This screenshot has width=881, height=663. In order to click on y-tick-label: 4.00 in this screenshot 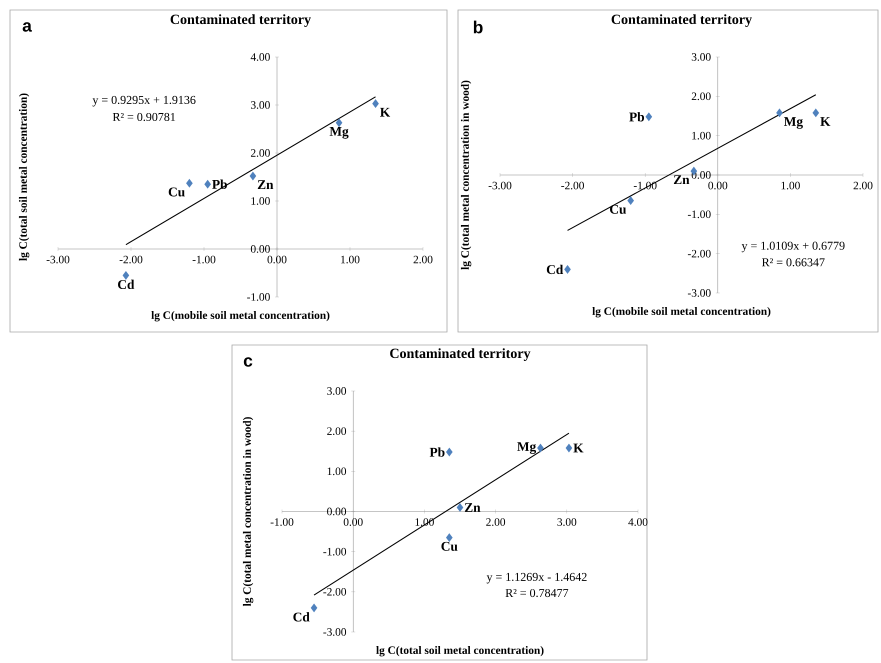, I will do `click(260, 57)`.